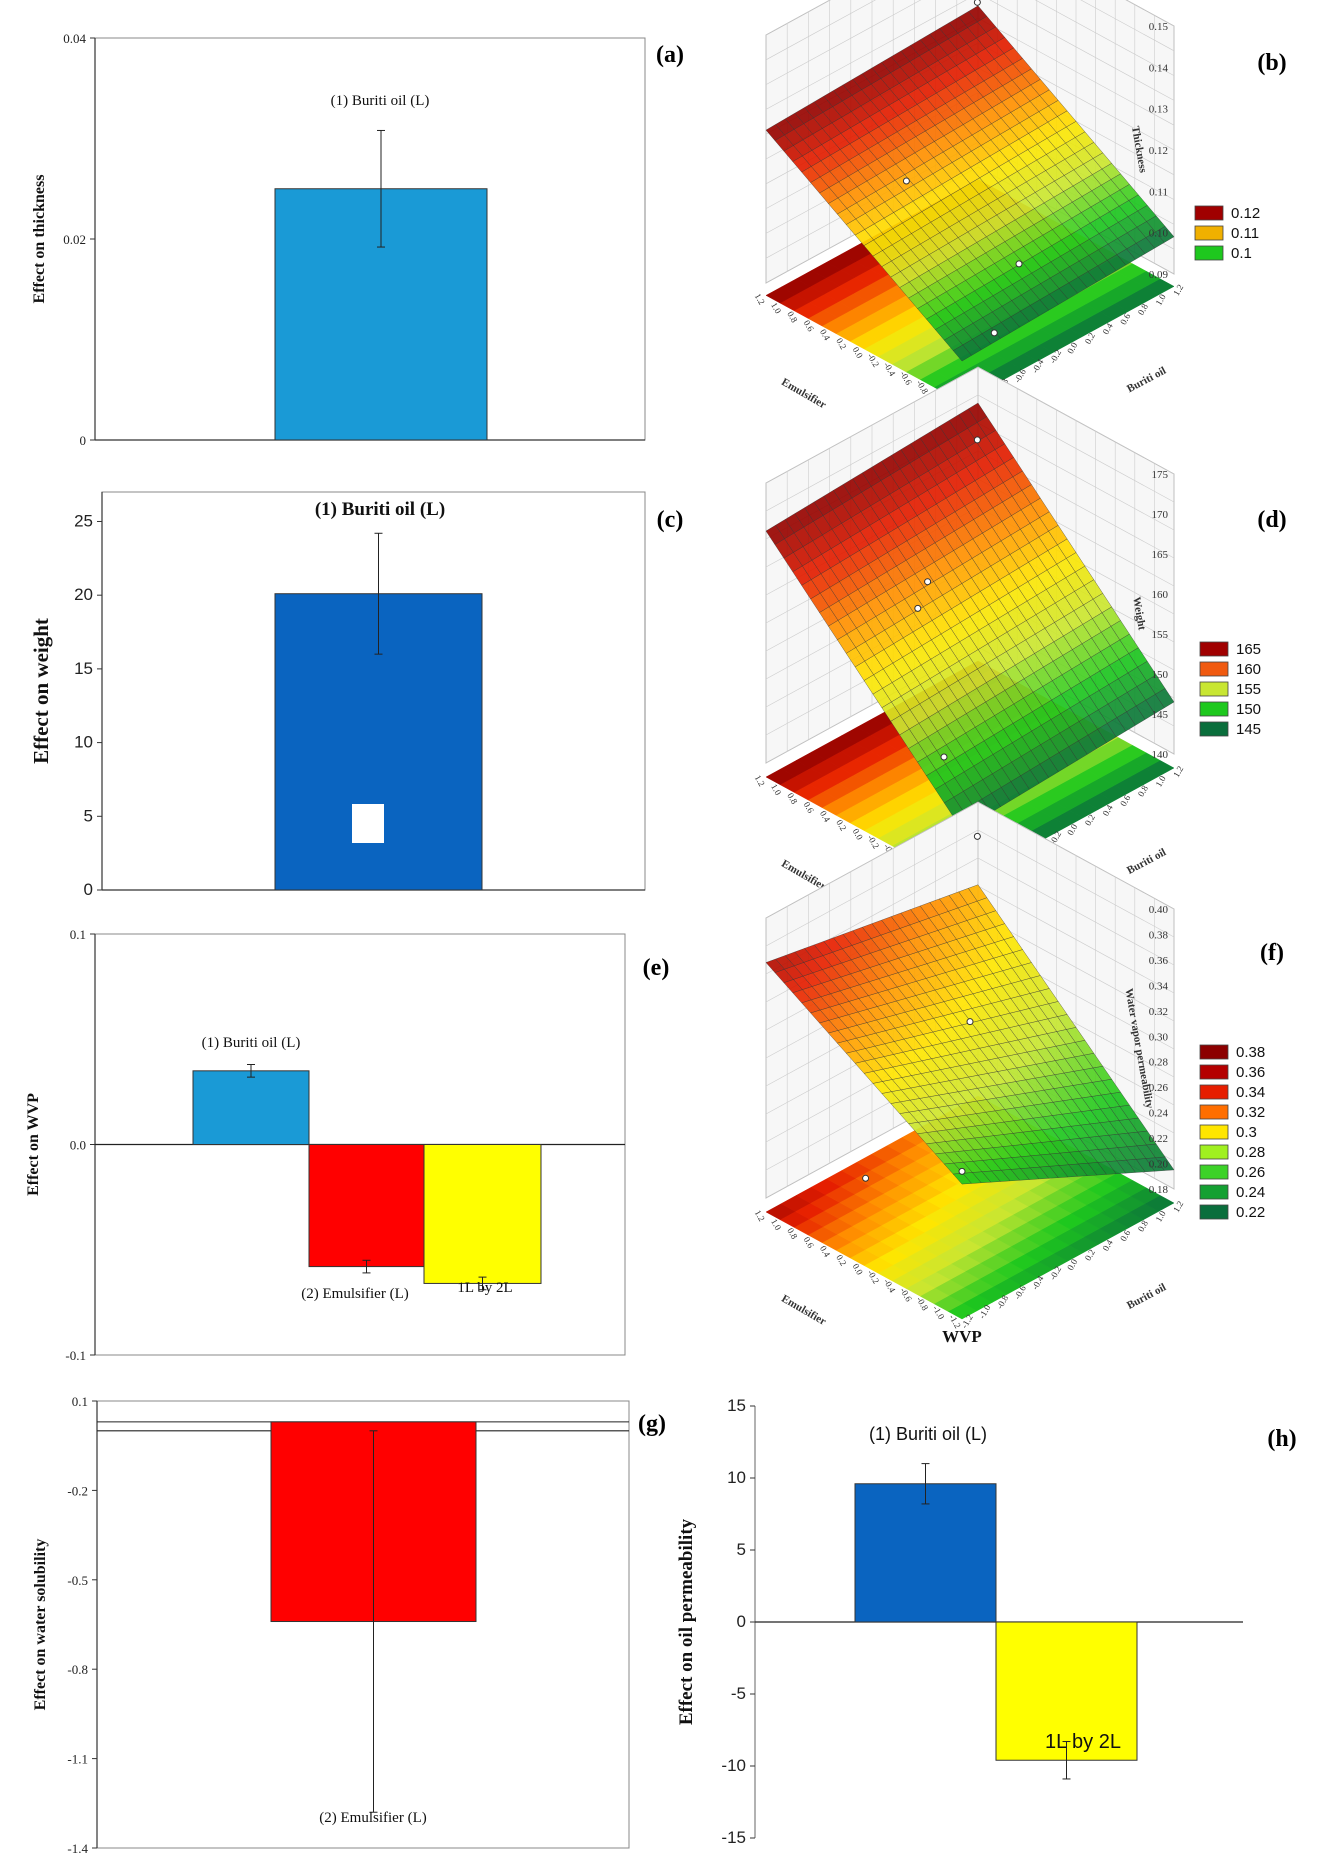 The width and height of the screenshot is (1327, 1855). Describe the element at coordinates (41, 691) in the screenshot. I see `y-axis-label: Effect on weight` at that location.